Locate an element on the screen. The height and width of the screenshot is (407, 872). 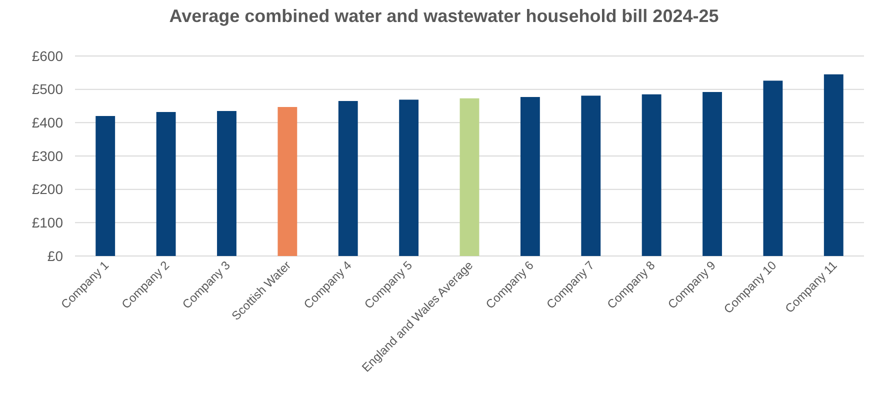
y-tick-label: £200 is located at coordinates (48, 189).